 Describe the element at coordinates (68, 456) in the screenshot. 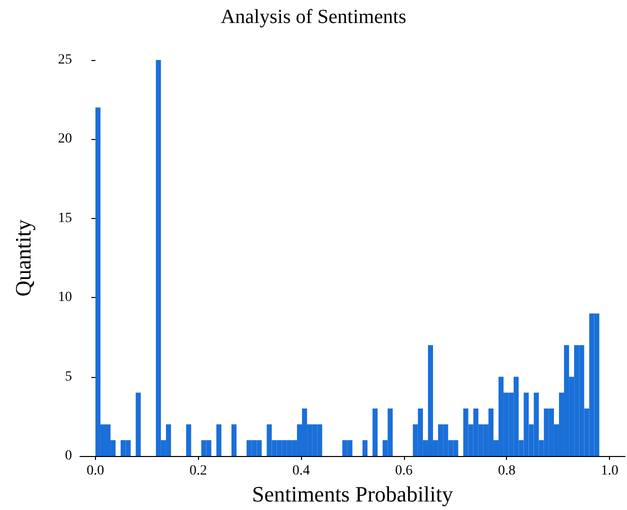

I see `y-tick-label: 0` at that location.